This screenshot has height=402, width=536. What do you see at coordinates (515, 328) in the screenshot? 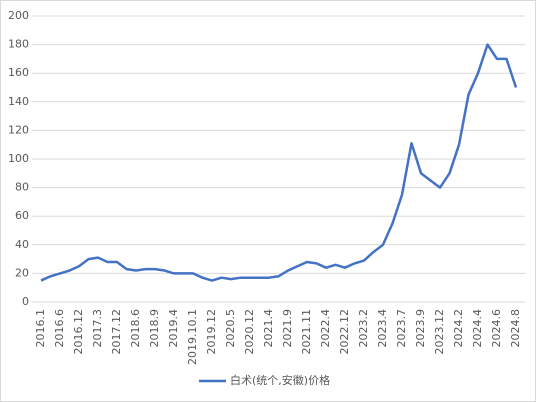
I see `x-tick-label: 2024.8` at bounding box center [515, 328].